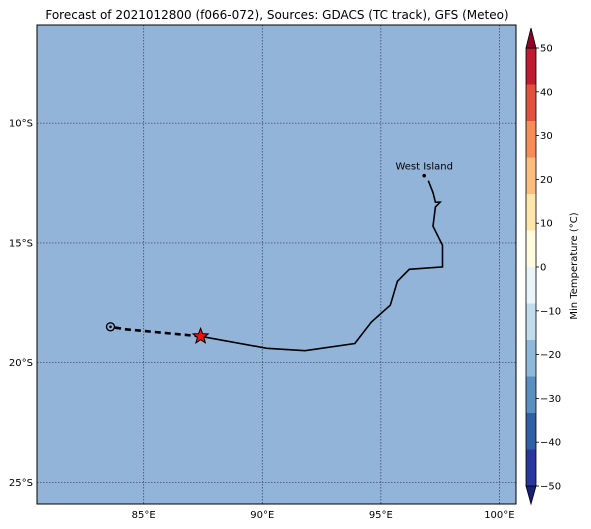 The width and height of the screenshot is (591, 529). Describe the element at coordinates (144, 515) in the screenshot. I see `lon-tick-label: 85°E` at that location.